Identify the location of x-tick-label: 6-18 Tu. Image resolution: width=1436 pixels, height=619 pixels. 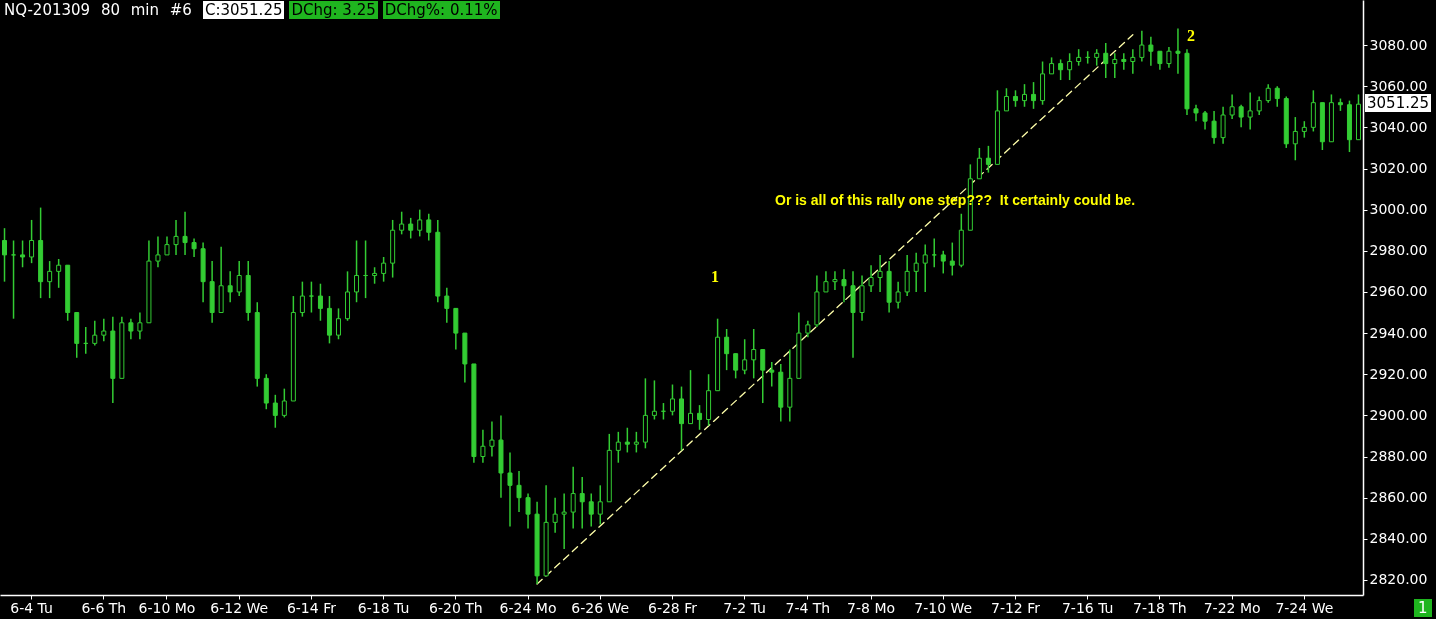
(383, 607).